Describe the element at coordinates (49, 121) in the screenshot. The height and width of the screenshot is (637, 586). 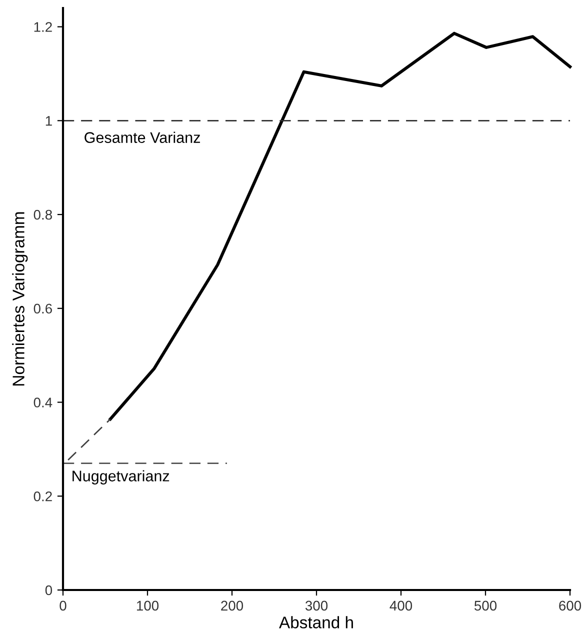
I see `y-tick-label: 1` at that location.